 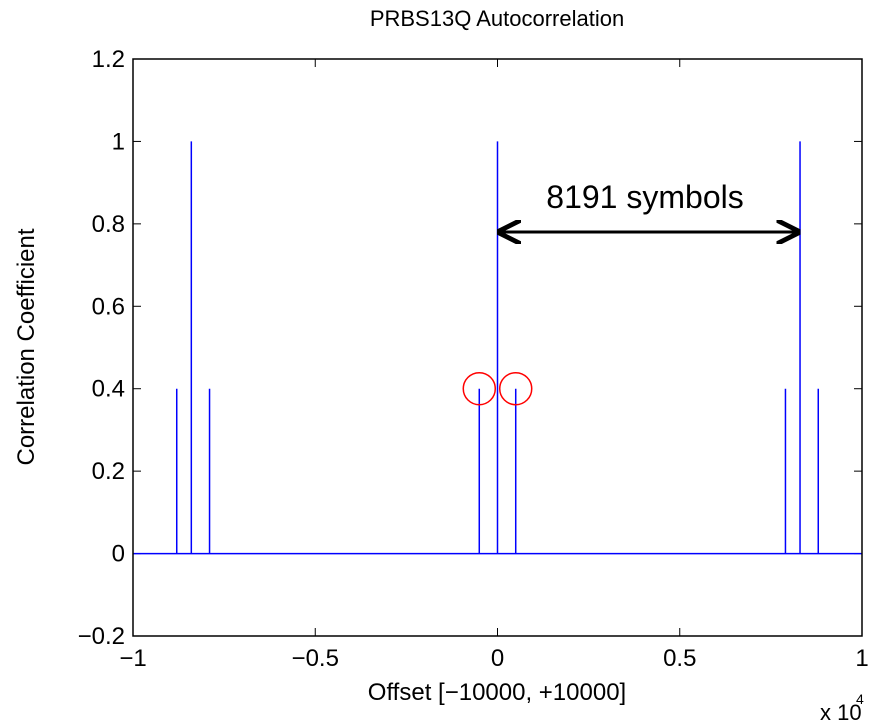 What do you see at coordinates (132, 658) in the screenshot?
I see `x-tick-label: −1` at bounding box center [132, 658].